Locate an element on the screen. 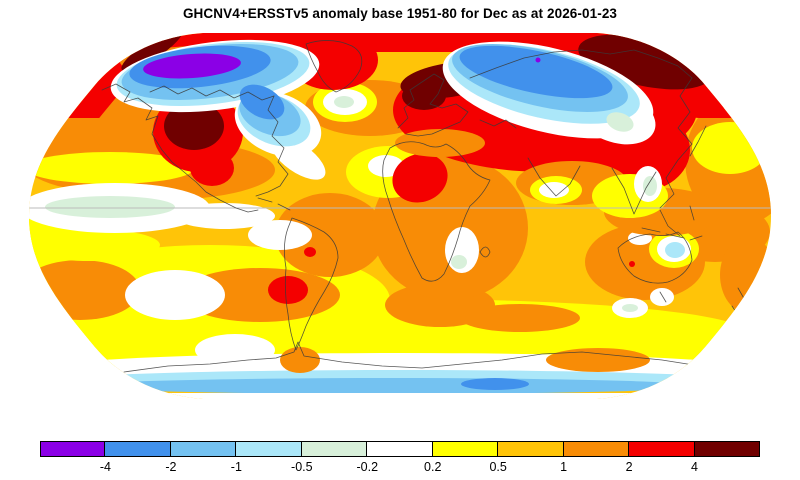 The image size is (800, 480). colorbar-tick-label: 4 is located at coordinates (695, 467).